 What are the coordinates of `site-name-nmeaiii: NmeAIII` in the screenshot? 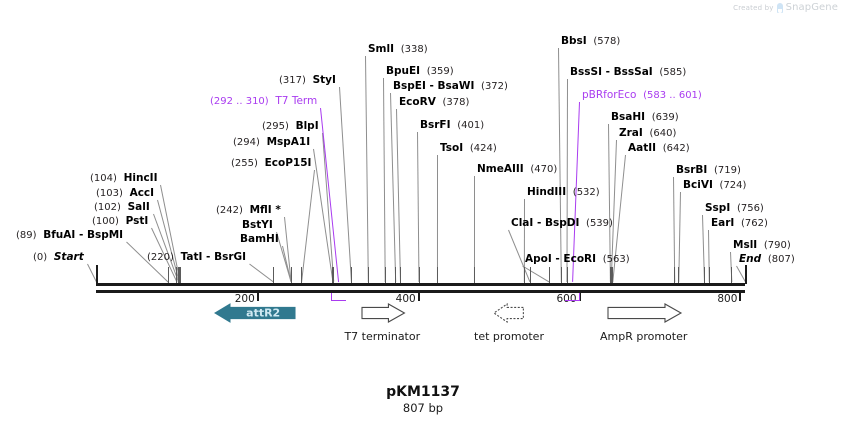 It's located at (500, 169).